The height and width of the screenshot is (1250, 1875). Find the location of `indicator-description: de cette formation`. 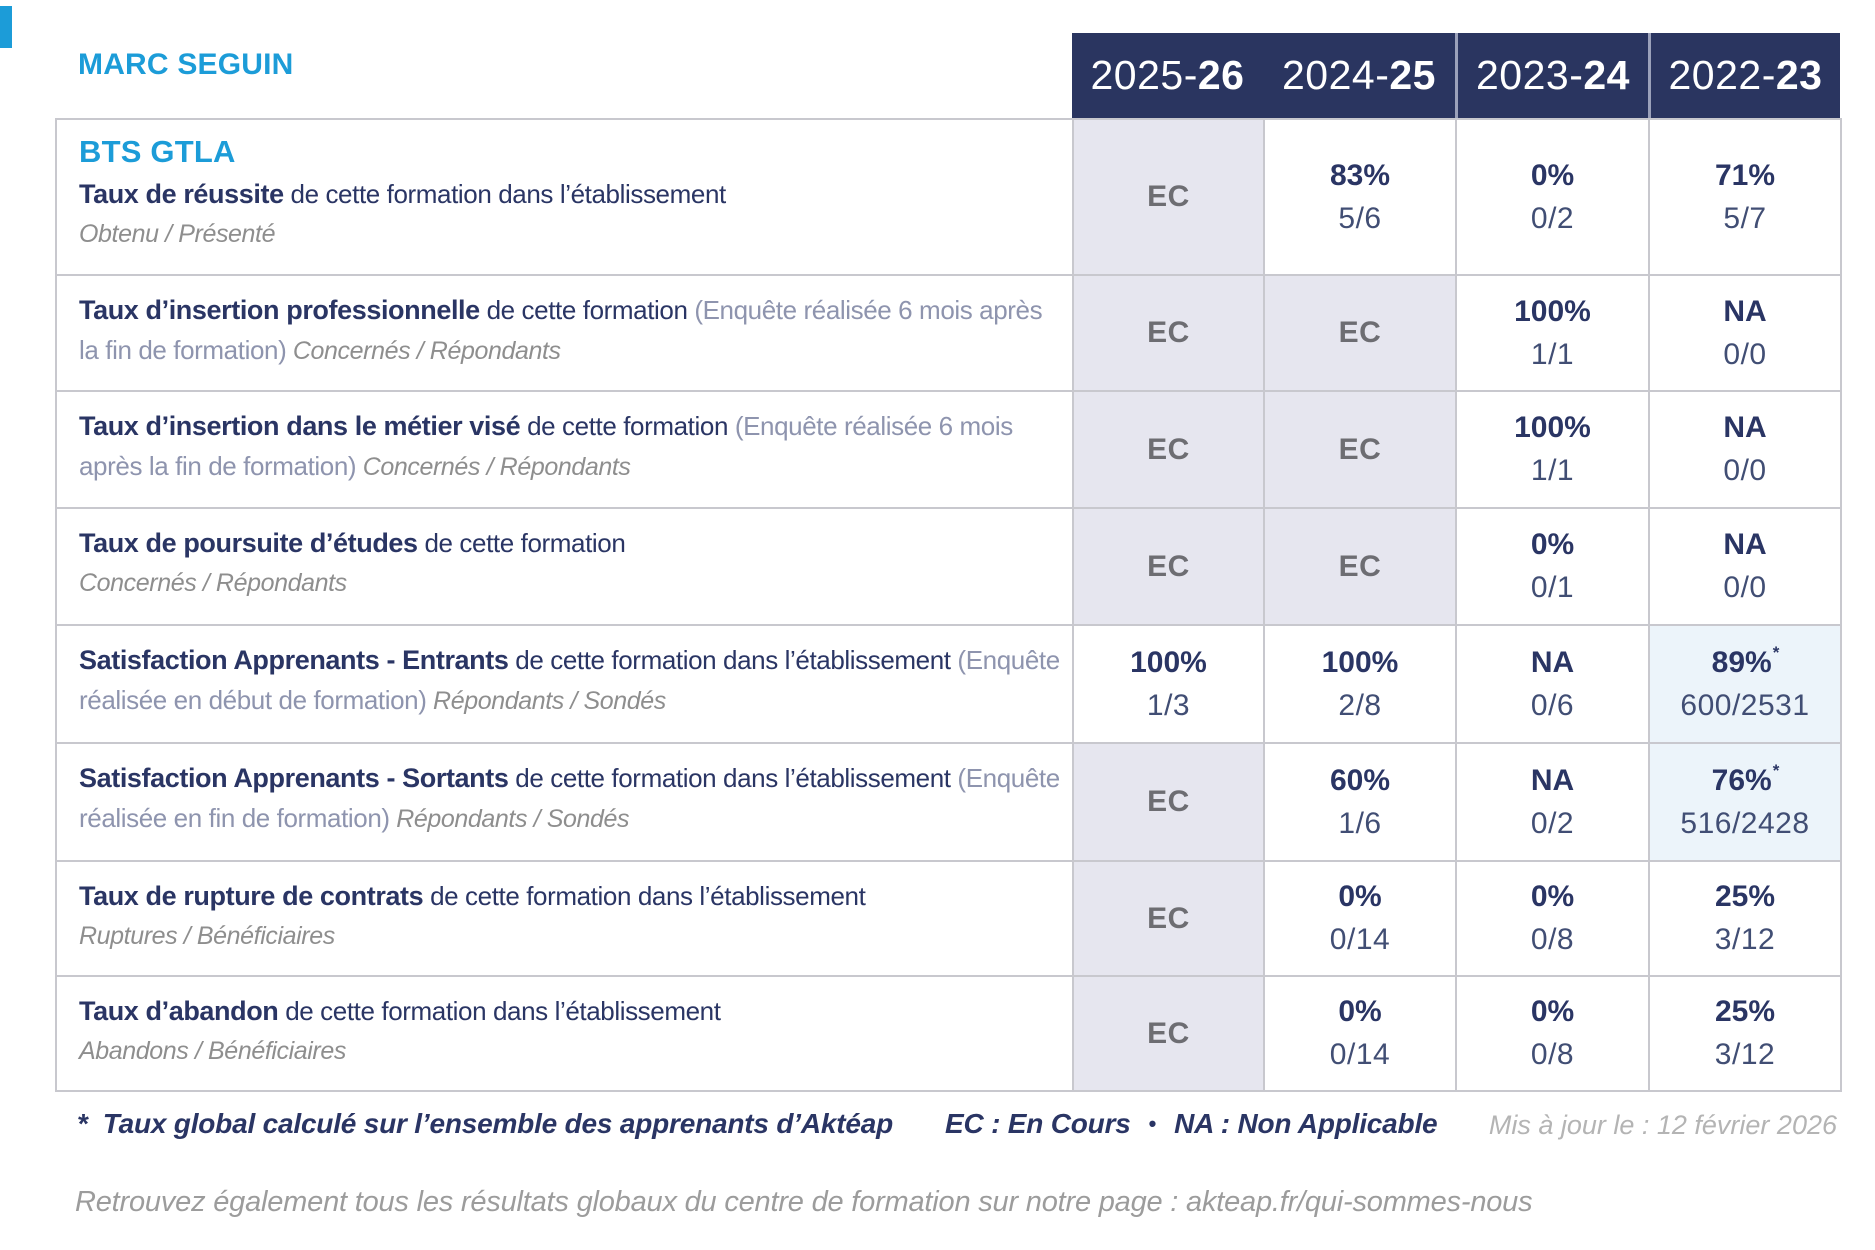

indicator-description: de cette formation is located at coordinates (521, 543).